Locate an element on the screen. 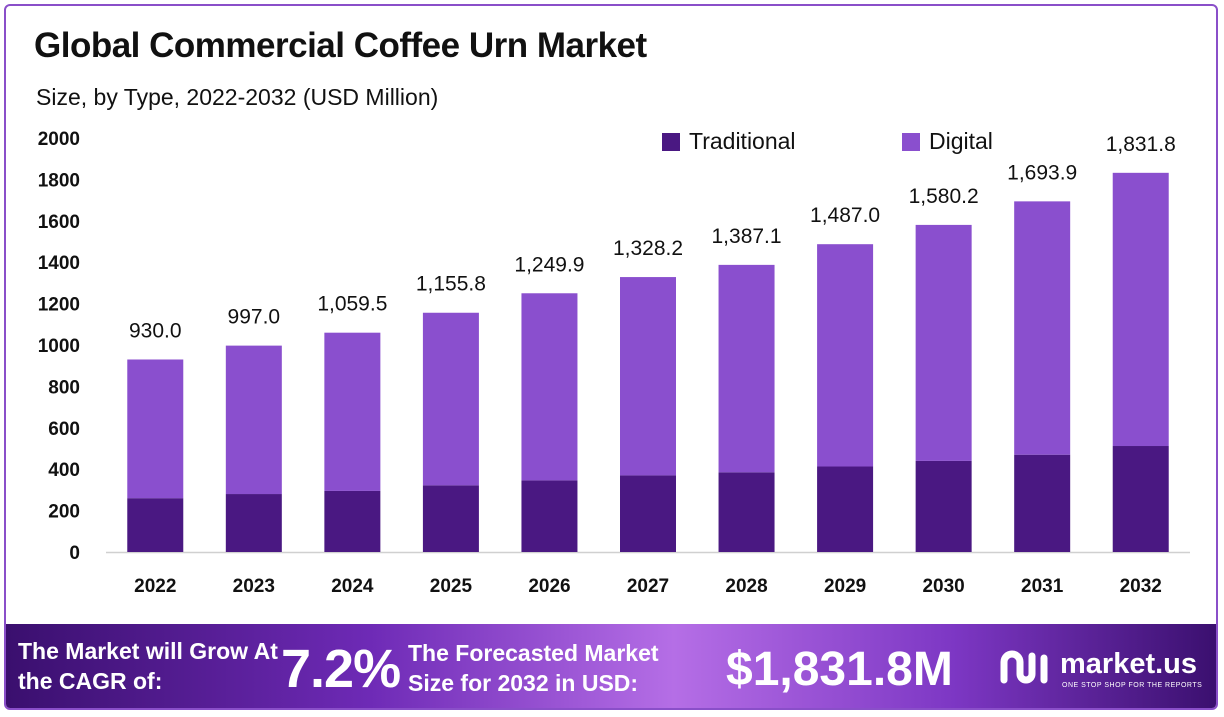 The height and width of the screenshot is (717, 1224). bar-traditional-2032 is located at coordinates (1140, 499).